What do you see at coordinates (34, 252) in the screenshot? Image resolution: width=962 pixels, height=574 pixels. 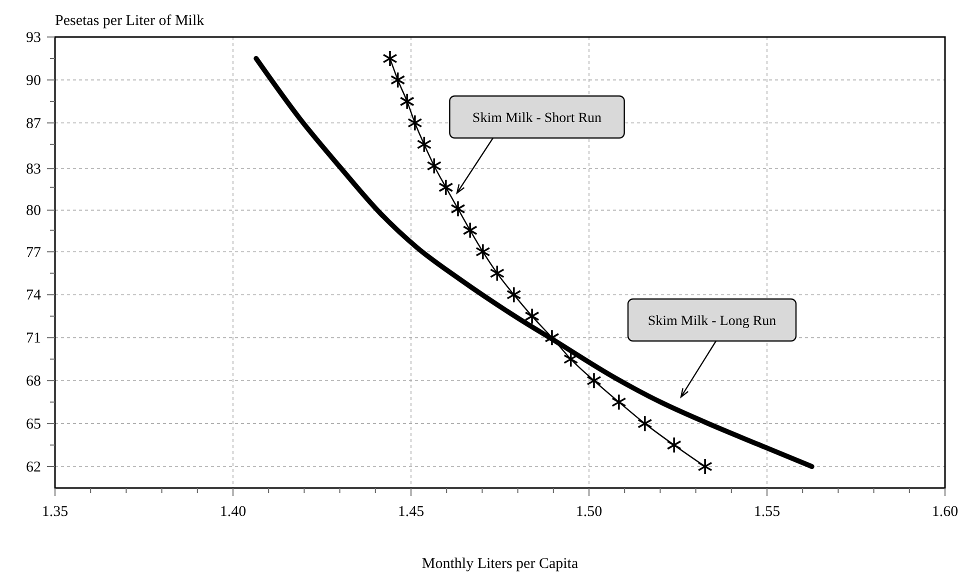 I see `y-tick-label: 77` at bounding box center [34, 252].